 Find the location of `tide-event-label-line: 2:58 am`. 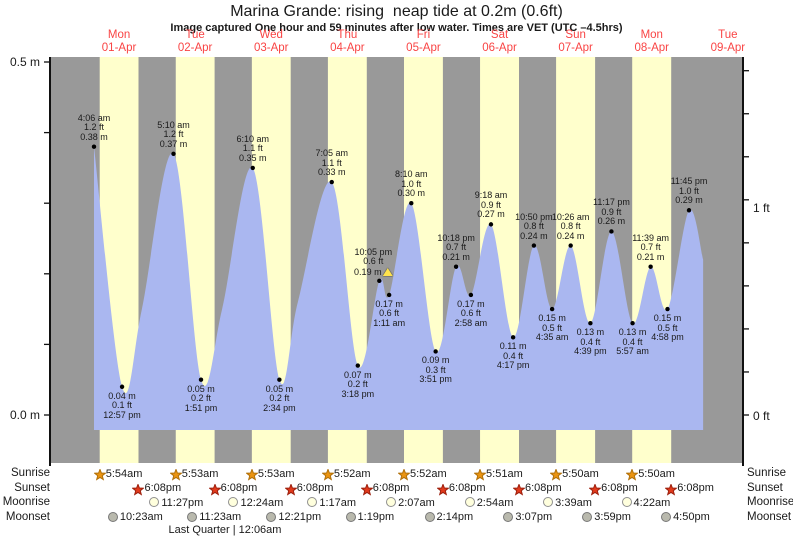

tide-event-label-line: 2:58 am is located at coordinates (471, 322).